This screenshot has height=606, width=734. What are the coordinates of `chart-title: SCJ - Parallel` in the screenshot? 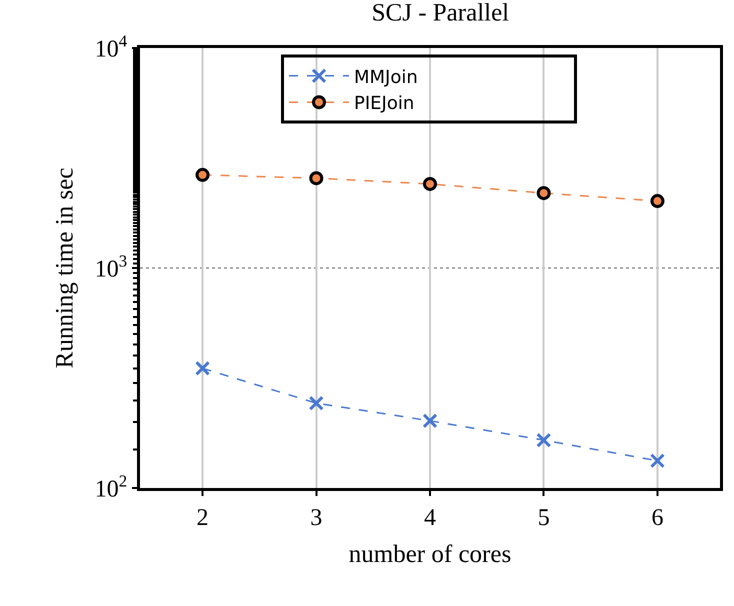 It's located at (441, 13).